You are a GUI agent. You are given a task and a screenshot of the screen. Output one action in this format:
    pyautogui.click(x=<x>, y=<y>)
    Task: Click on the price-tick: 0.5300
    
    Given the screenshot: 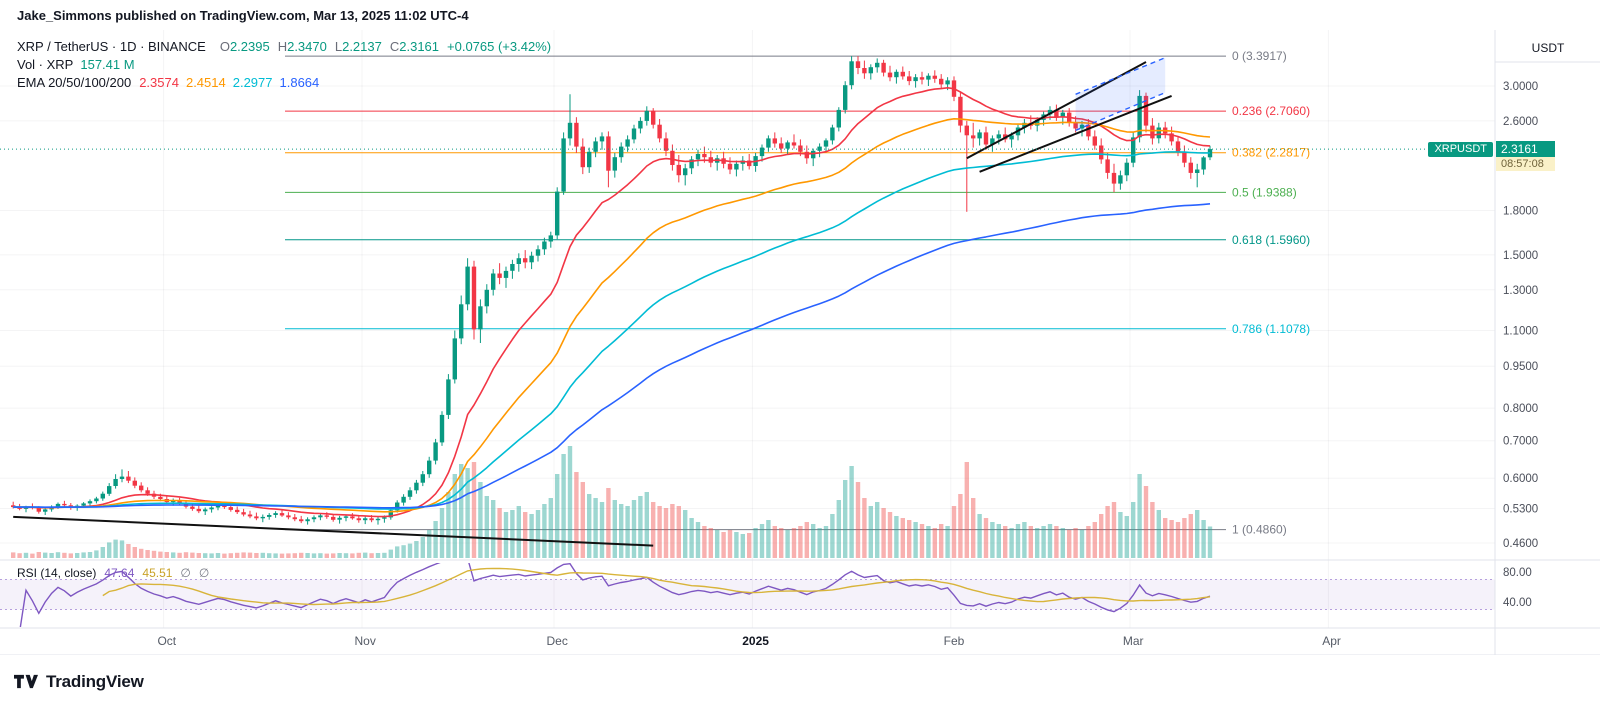 What is the action you would take?
    pyautogui.click(x=1520, y=510)
    